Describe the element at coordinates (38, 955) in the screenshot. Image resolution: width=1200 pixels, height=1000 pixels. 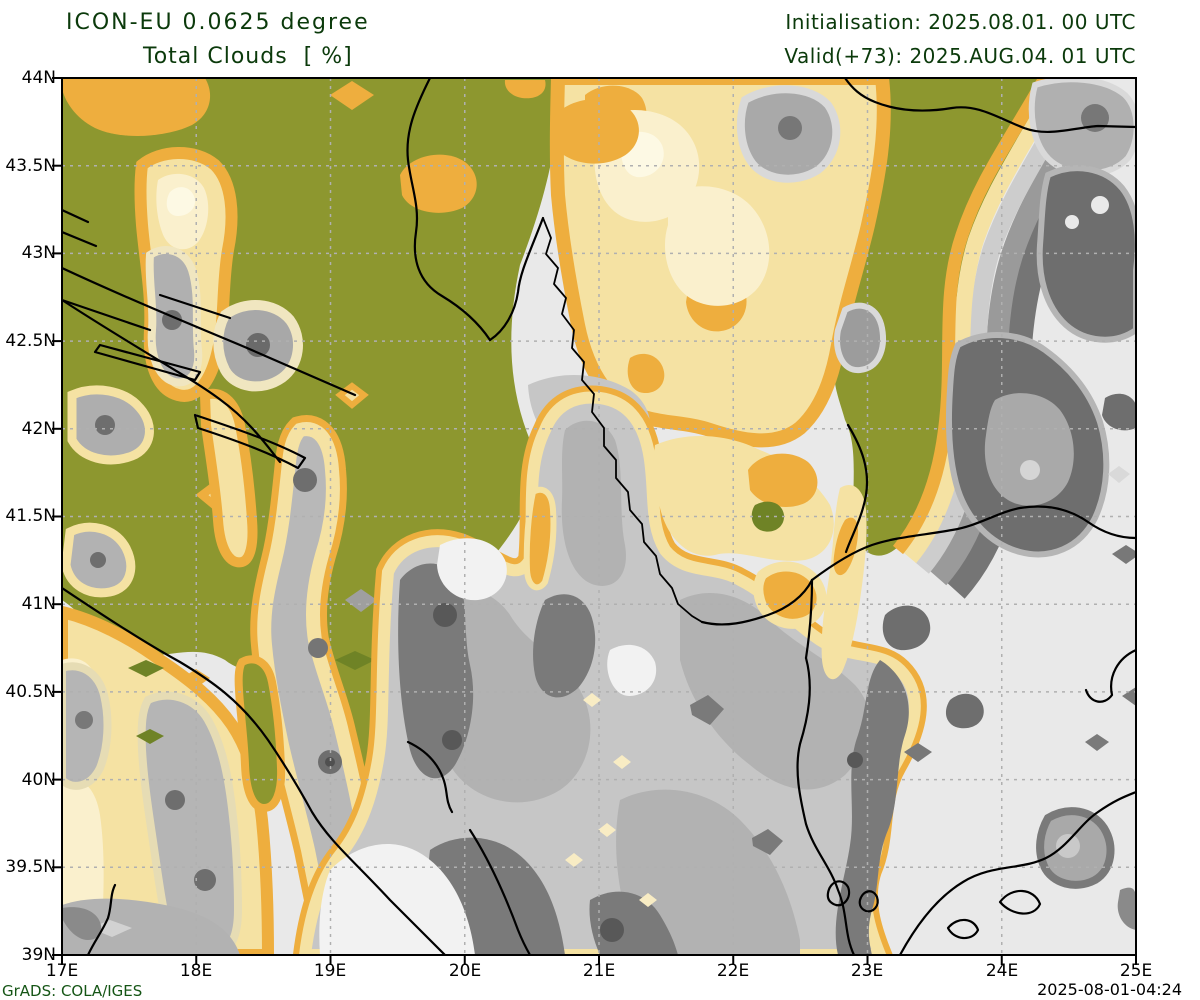
I see `lat-label-39n: 39N` at that location.